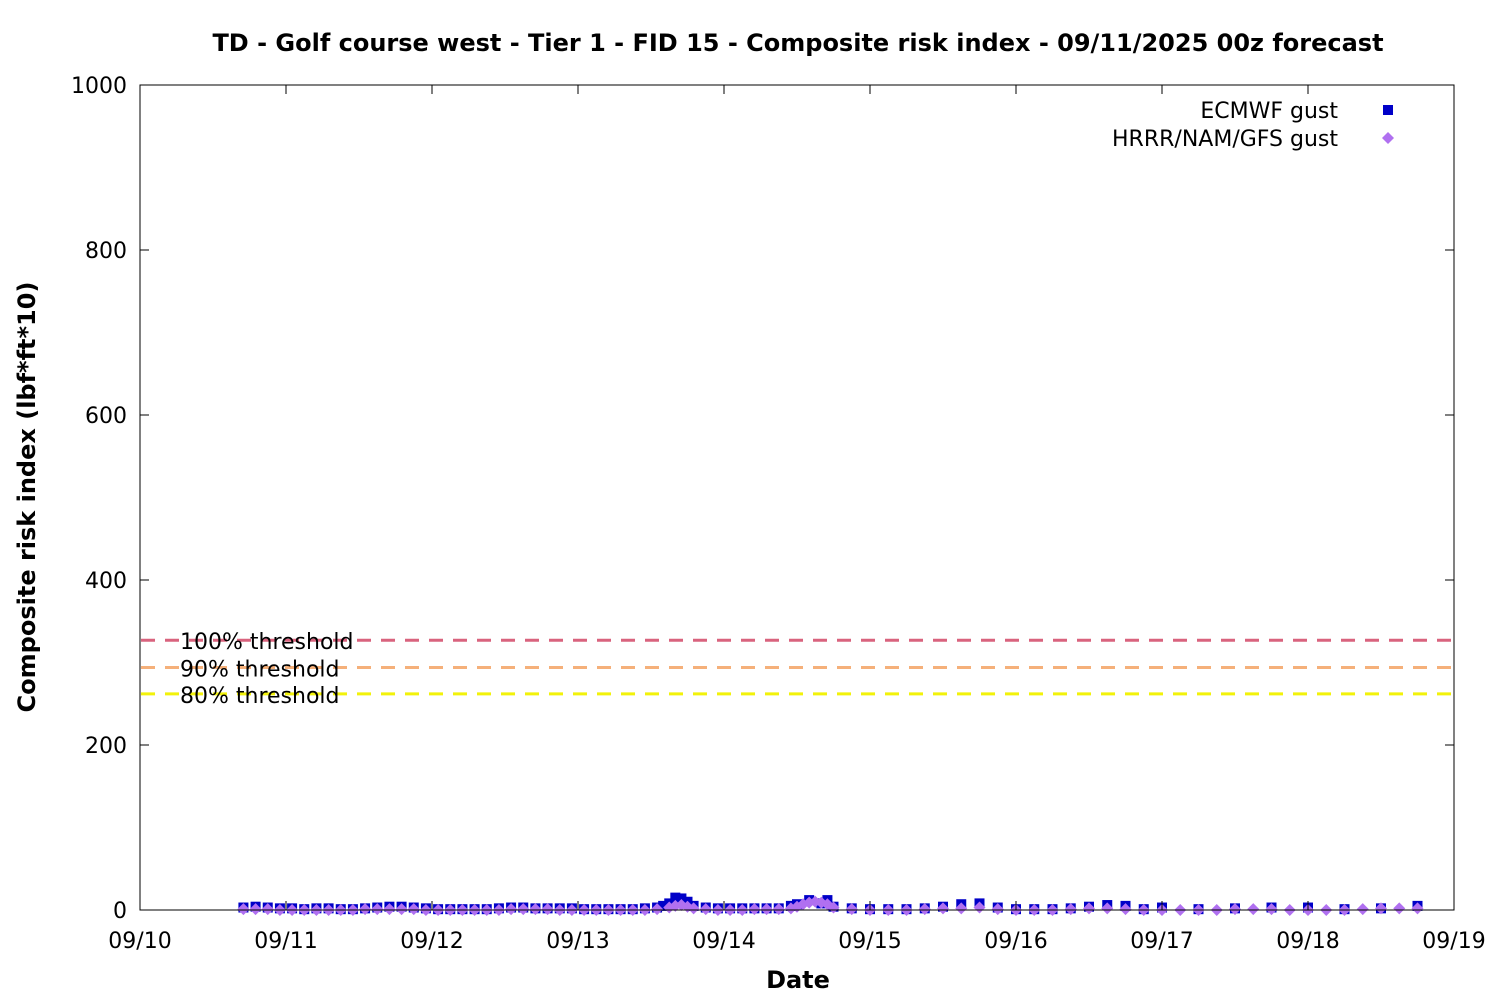  What do you see at coordinates (723, 941) in the screenshot?
I see `x-tick-label: 09/14` at bounding box center [723, 941].